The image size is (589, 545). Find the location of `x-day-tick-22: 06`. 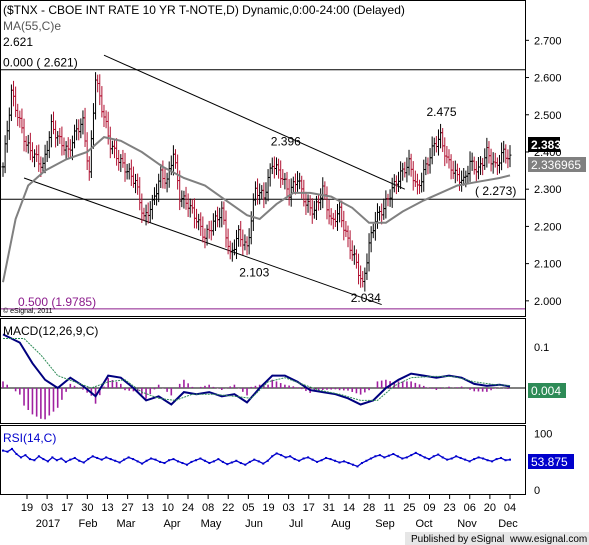

x-day-tick-22: 06 is located at coordinates (470, 508).